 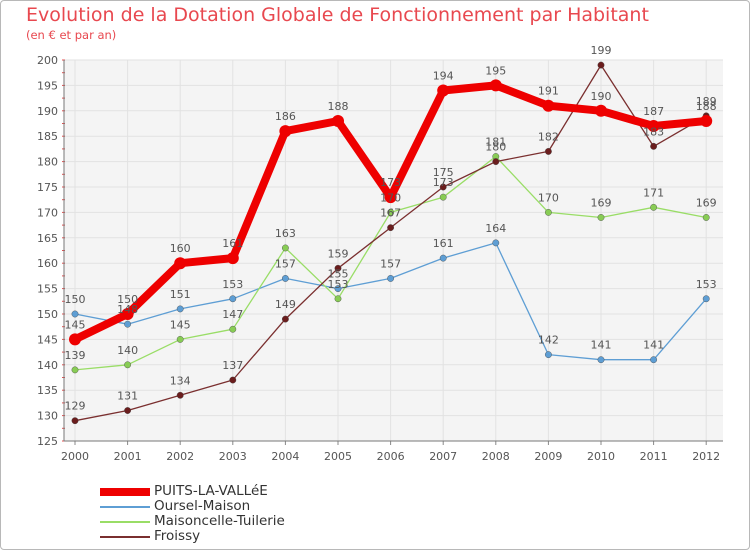 I want to click on x-tick-label: 2008, so click(x=496, y=456).